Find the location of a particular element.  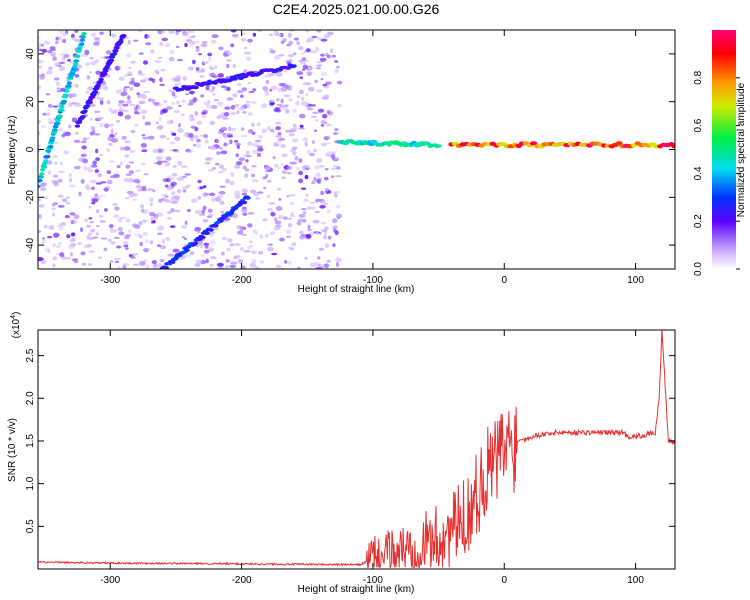

spec-x-tick-label: -200 is located at coordinates (242, 280).